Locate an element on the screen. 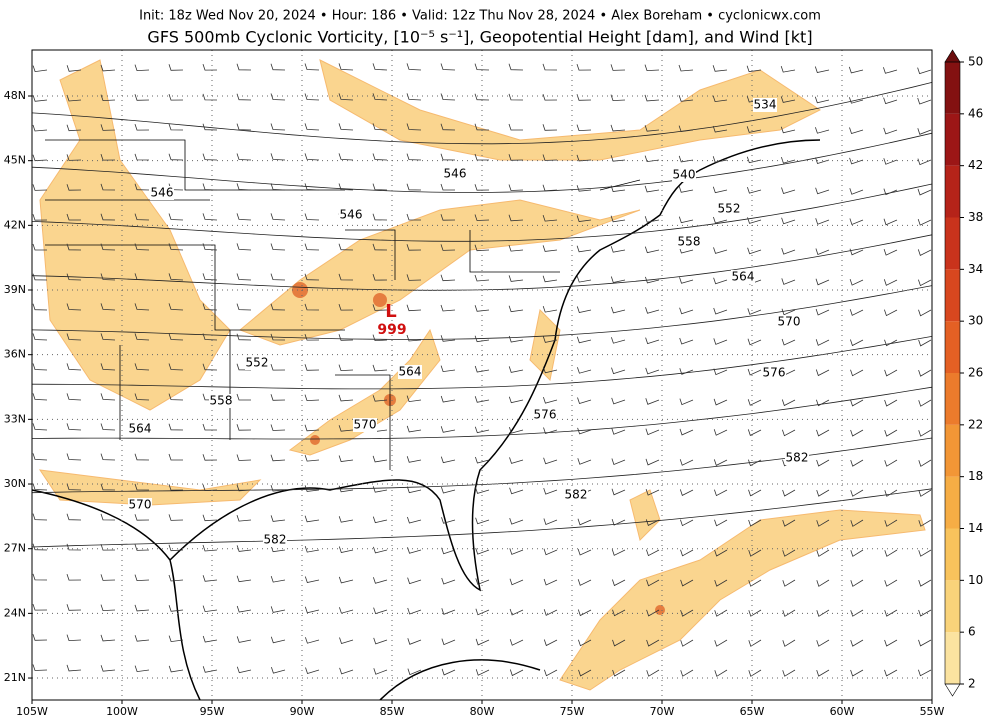  x-tick-label: 95W is located at coordinates (212, 711).